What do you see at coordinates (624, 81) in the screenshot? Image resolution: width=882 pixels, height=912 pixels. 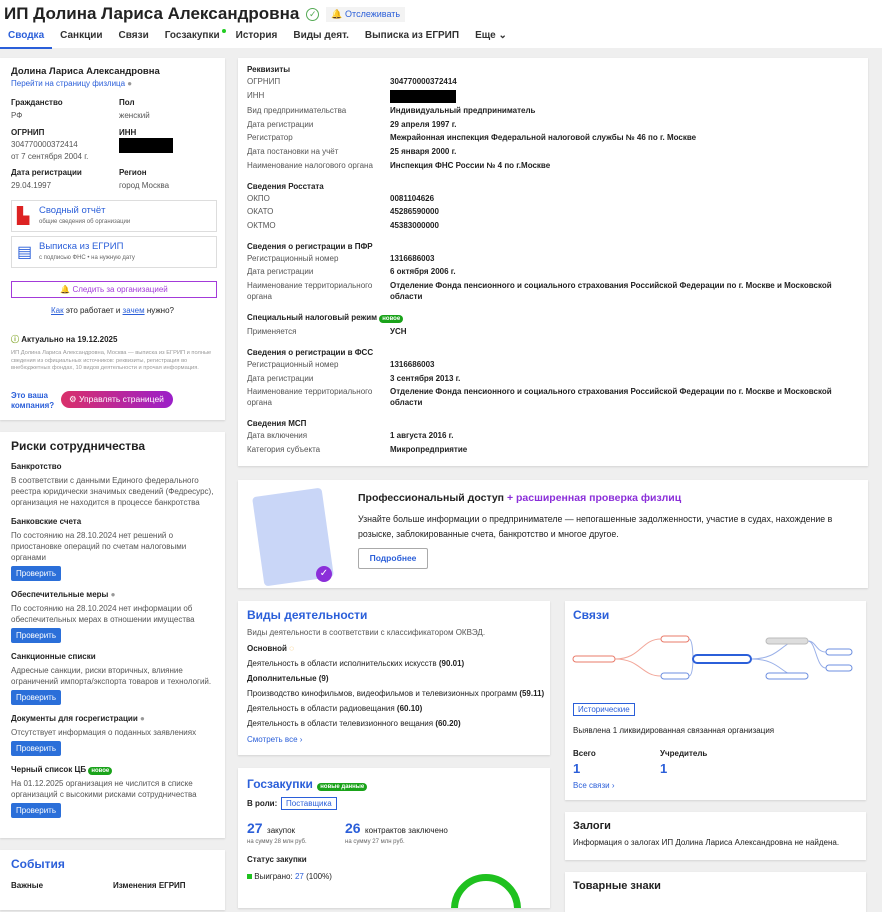 I see `row-value-cell: 304770000372414` at bounding box center [624, 81].